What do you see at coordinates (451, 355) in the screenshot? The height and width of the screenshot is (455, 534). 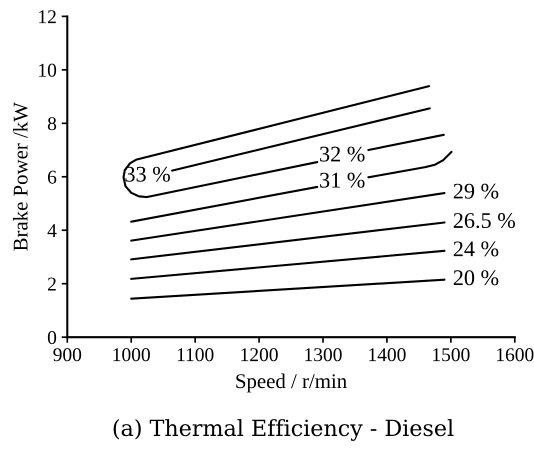 I see `x-tick-label: 1500` at bounding box center [451, 355].